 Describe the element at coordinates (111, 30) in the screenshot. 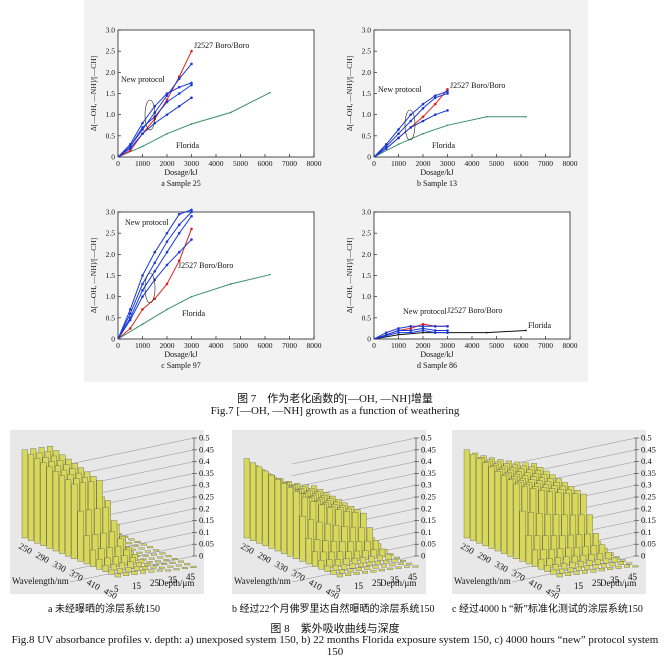

I see `y-tick-label: 3.0` at that location.